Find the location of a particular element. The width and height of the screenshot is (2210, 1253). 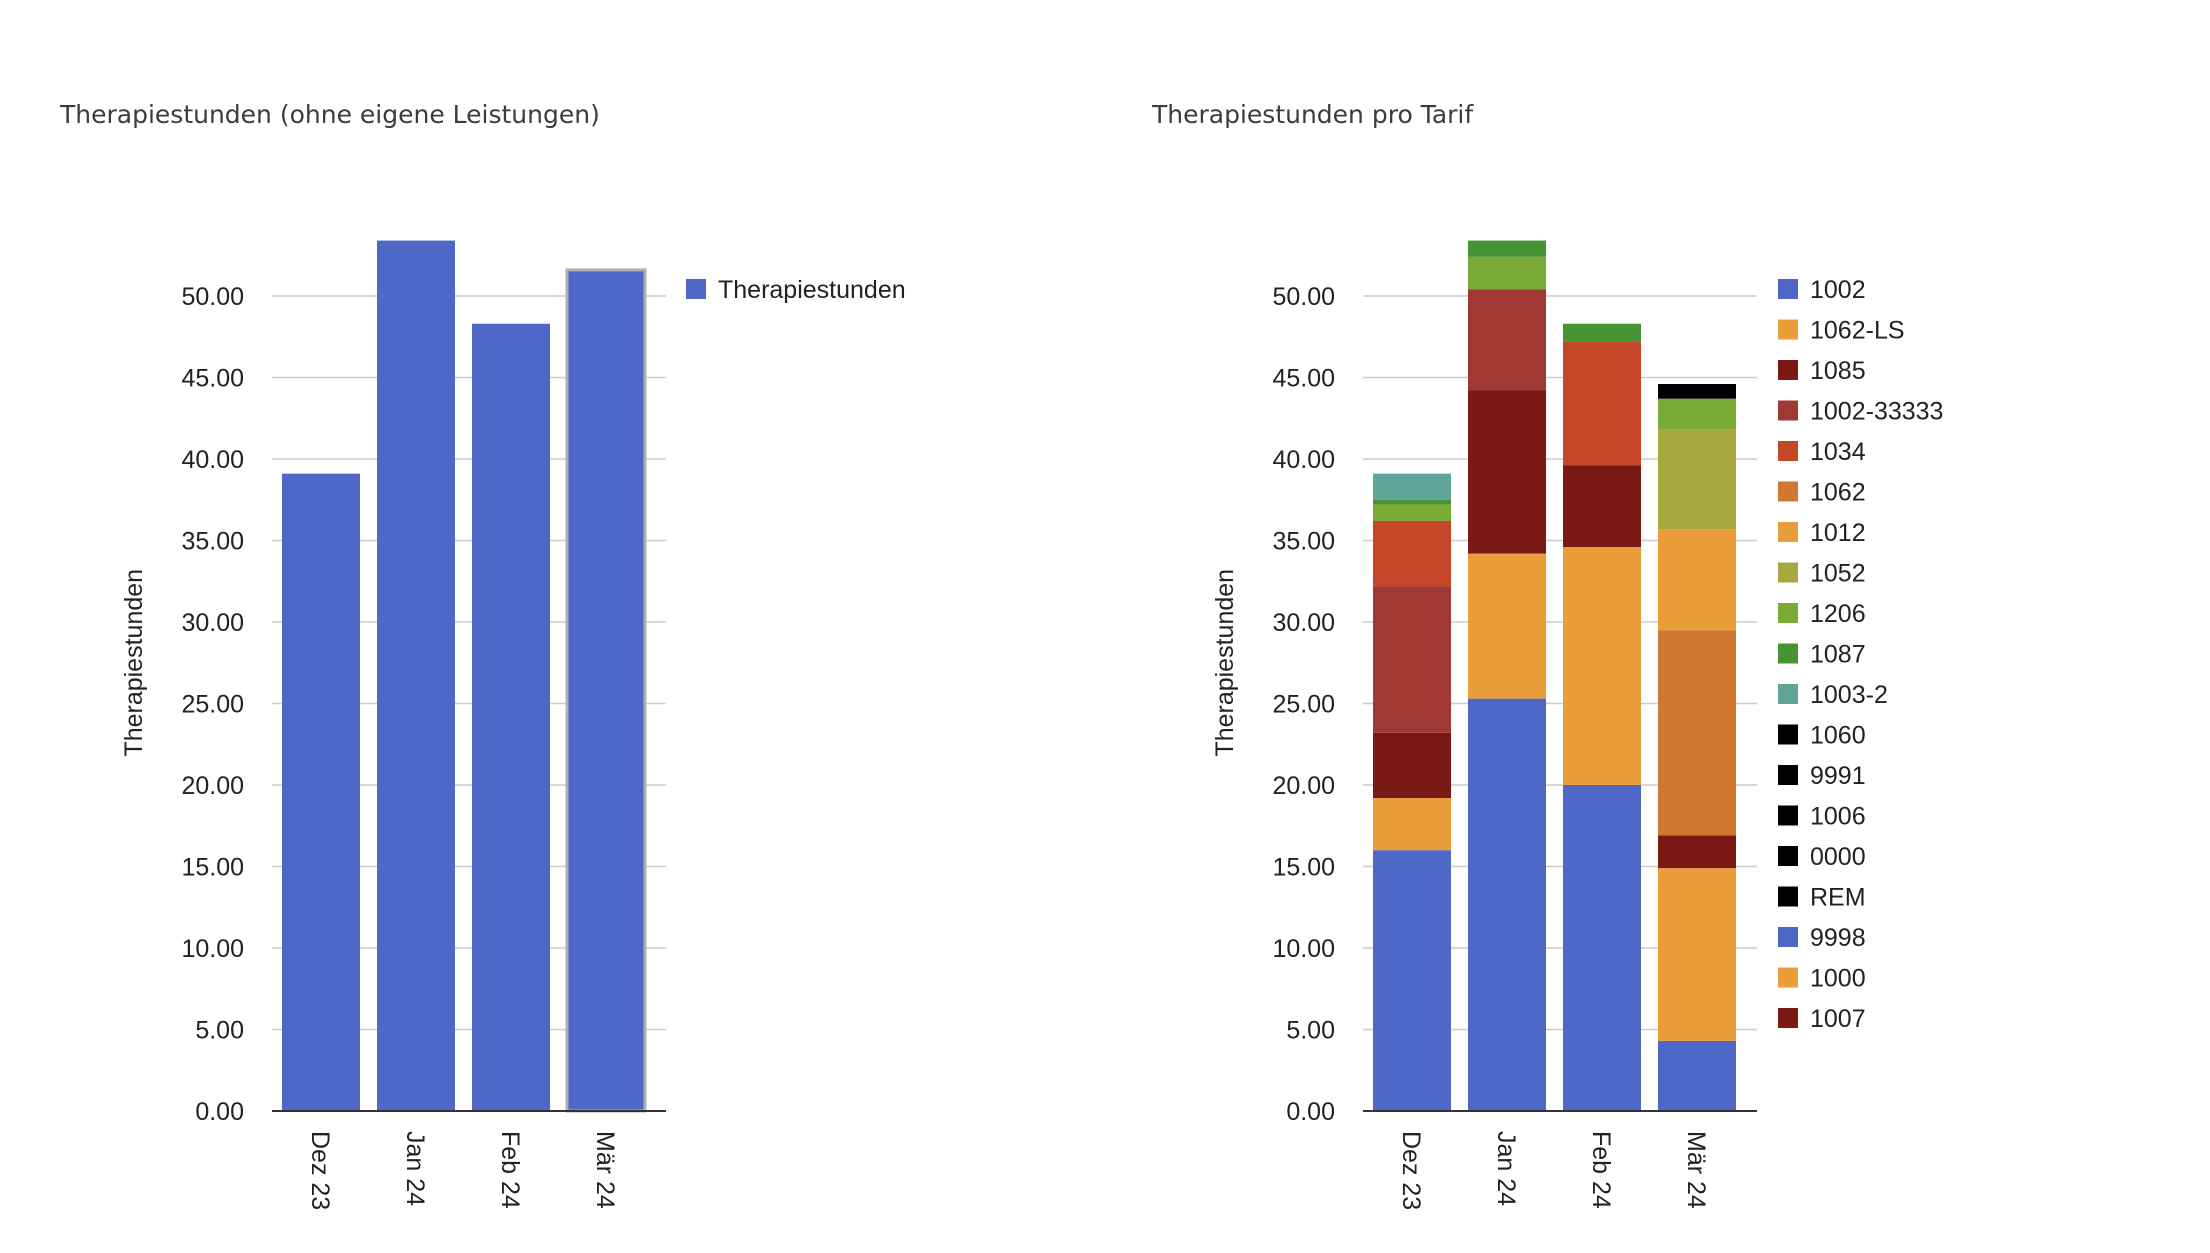

chart1-y-axis-title: Therapiestunden is located at coordinates (134, 663).